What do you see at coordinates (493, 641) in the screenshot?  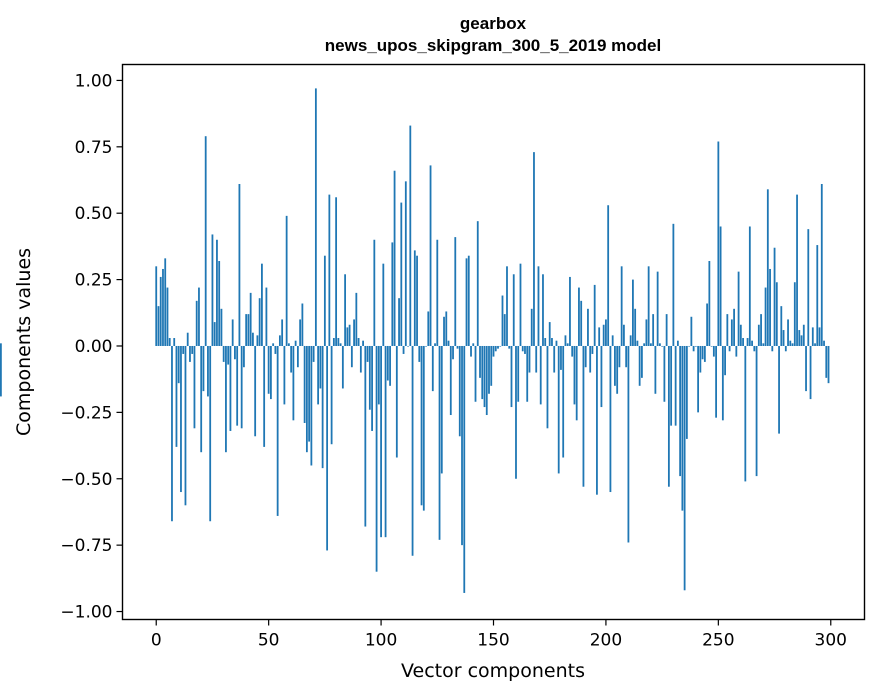 I see `x-tick-label: 150` at bounding box center [493, 641].